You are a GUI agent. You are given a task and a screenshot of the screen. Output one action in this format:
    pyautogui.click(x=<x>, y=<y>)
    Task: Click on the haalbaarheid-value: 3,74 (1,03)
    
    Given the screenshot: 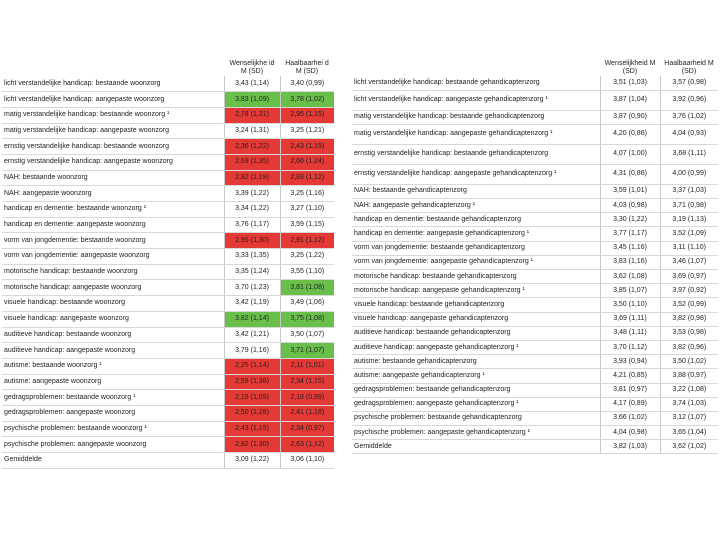 What is the action you would take?
    pyautogui.click(x=688, y=404)
    